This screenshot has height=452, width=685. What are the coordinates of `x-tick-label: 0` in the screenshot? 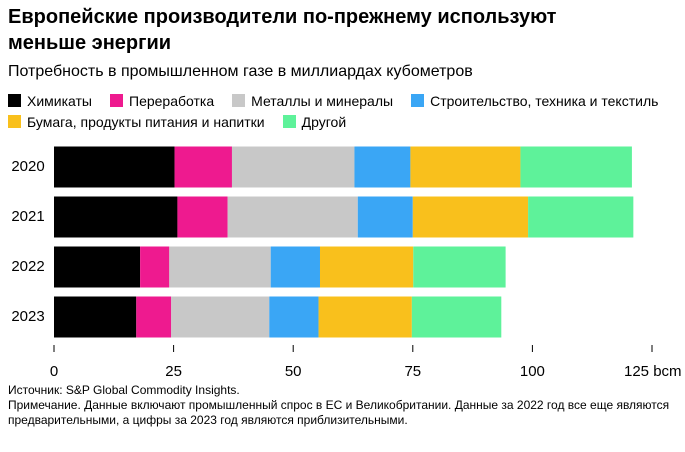 It's located at (54, 371).